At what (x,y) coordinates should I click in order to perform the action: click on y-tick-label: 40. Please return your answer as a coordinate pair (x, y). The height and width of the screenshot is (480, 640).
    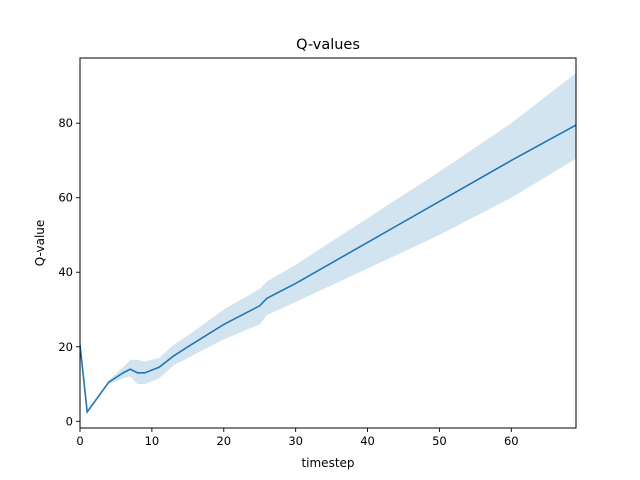
    Looking at the image, I should click on (65, 272).